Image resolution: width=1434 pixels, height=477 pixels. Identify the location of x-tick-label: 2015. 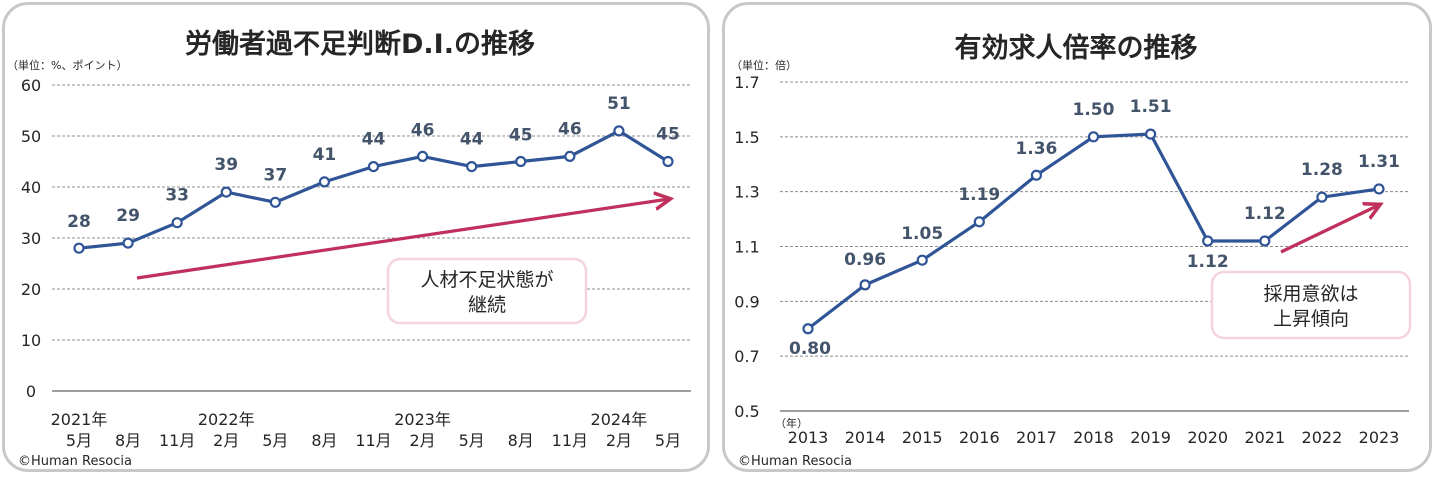
(922, 437).